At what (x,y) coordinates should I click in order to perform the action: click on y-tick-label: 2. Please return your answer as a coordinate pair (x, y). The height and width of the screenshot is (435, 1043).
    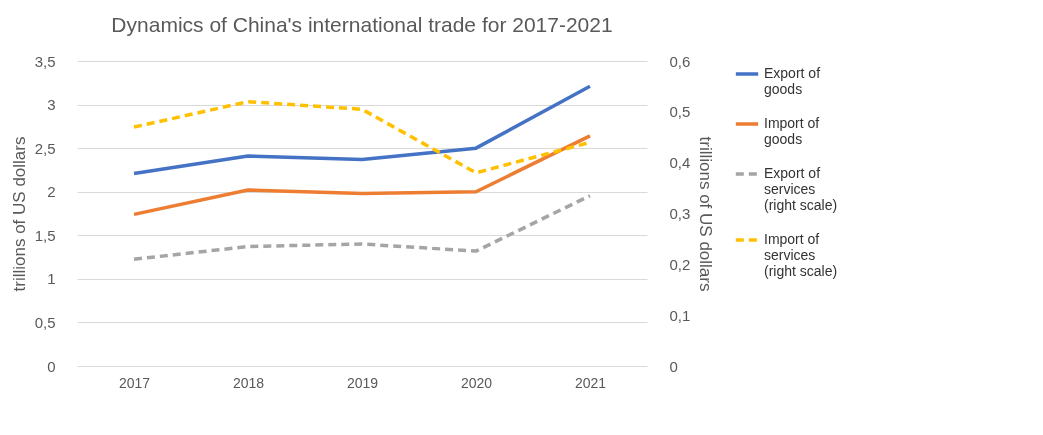
    Looking at the image, I should click on (51, 192).